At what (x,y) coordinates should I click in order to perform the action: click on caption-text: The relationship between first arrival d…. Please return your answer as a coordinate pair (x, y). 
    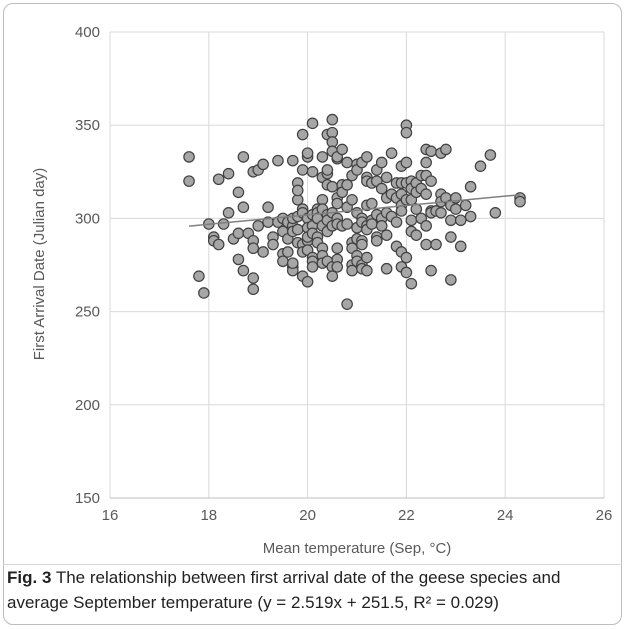
    Looking at the image, I should click on (284, 590).